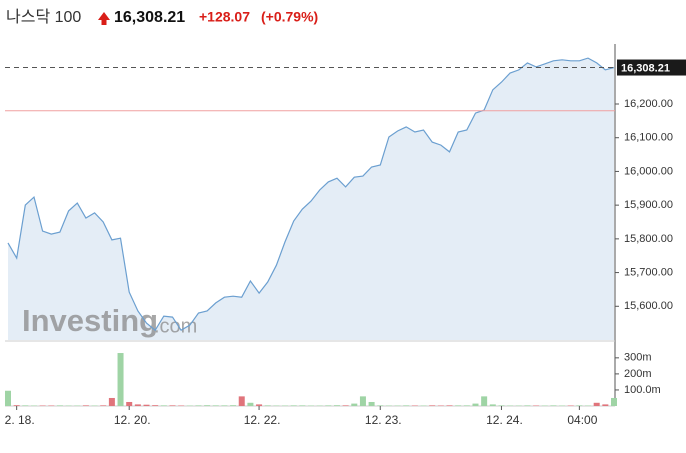 The image size is (686, 453). What do you see at coordinates (638, 374) in the screenshot?
I see `volume-tick-label: 200m` at bounding box center [638, 374].